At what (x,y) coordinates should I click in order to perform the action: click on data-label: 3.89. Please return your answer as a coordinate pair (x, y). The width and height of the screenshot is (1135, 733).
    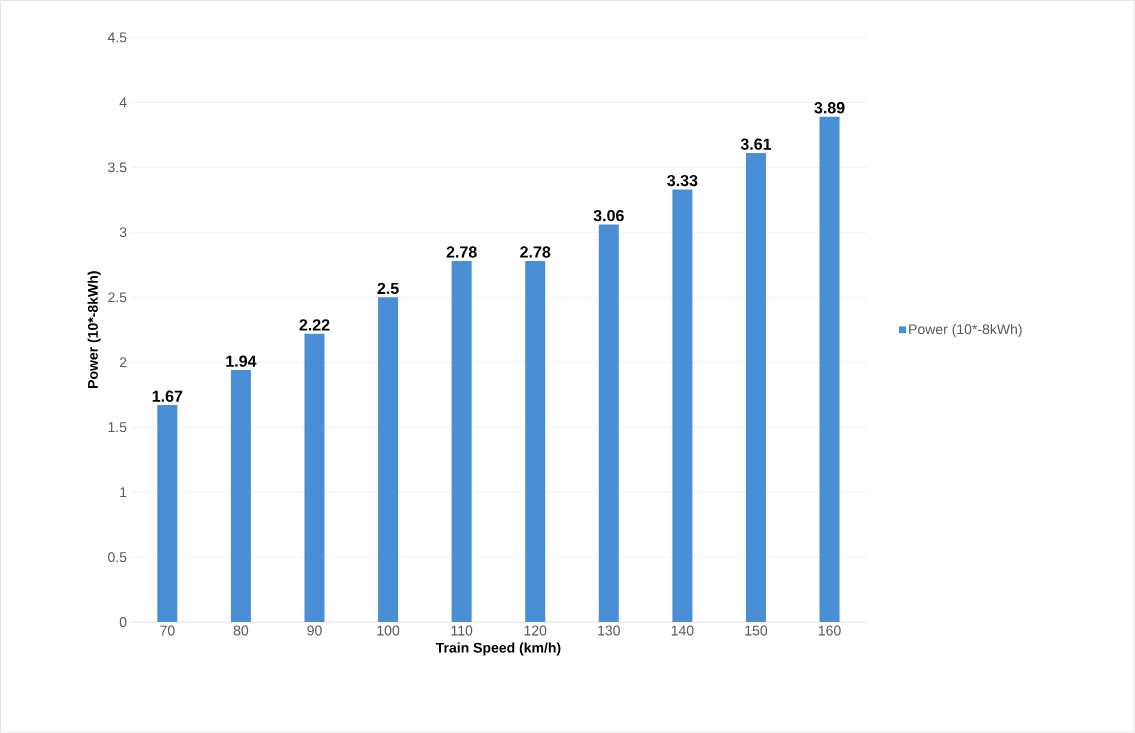
    Looking at the image, I should click on (829, 108).